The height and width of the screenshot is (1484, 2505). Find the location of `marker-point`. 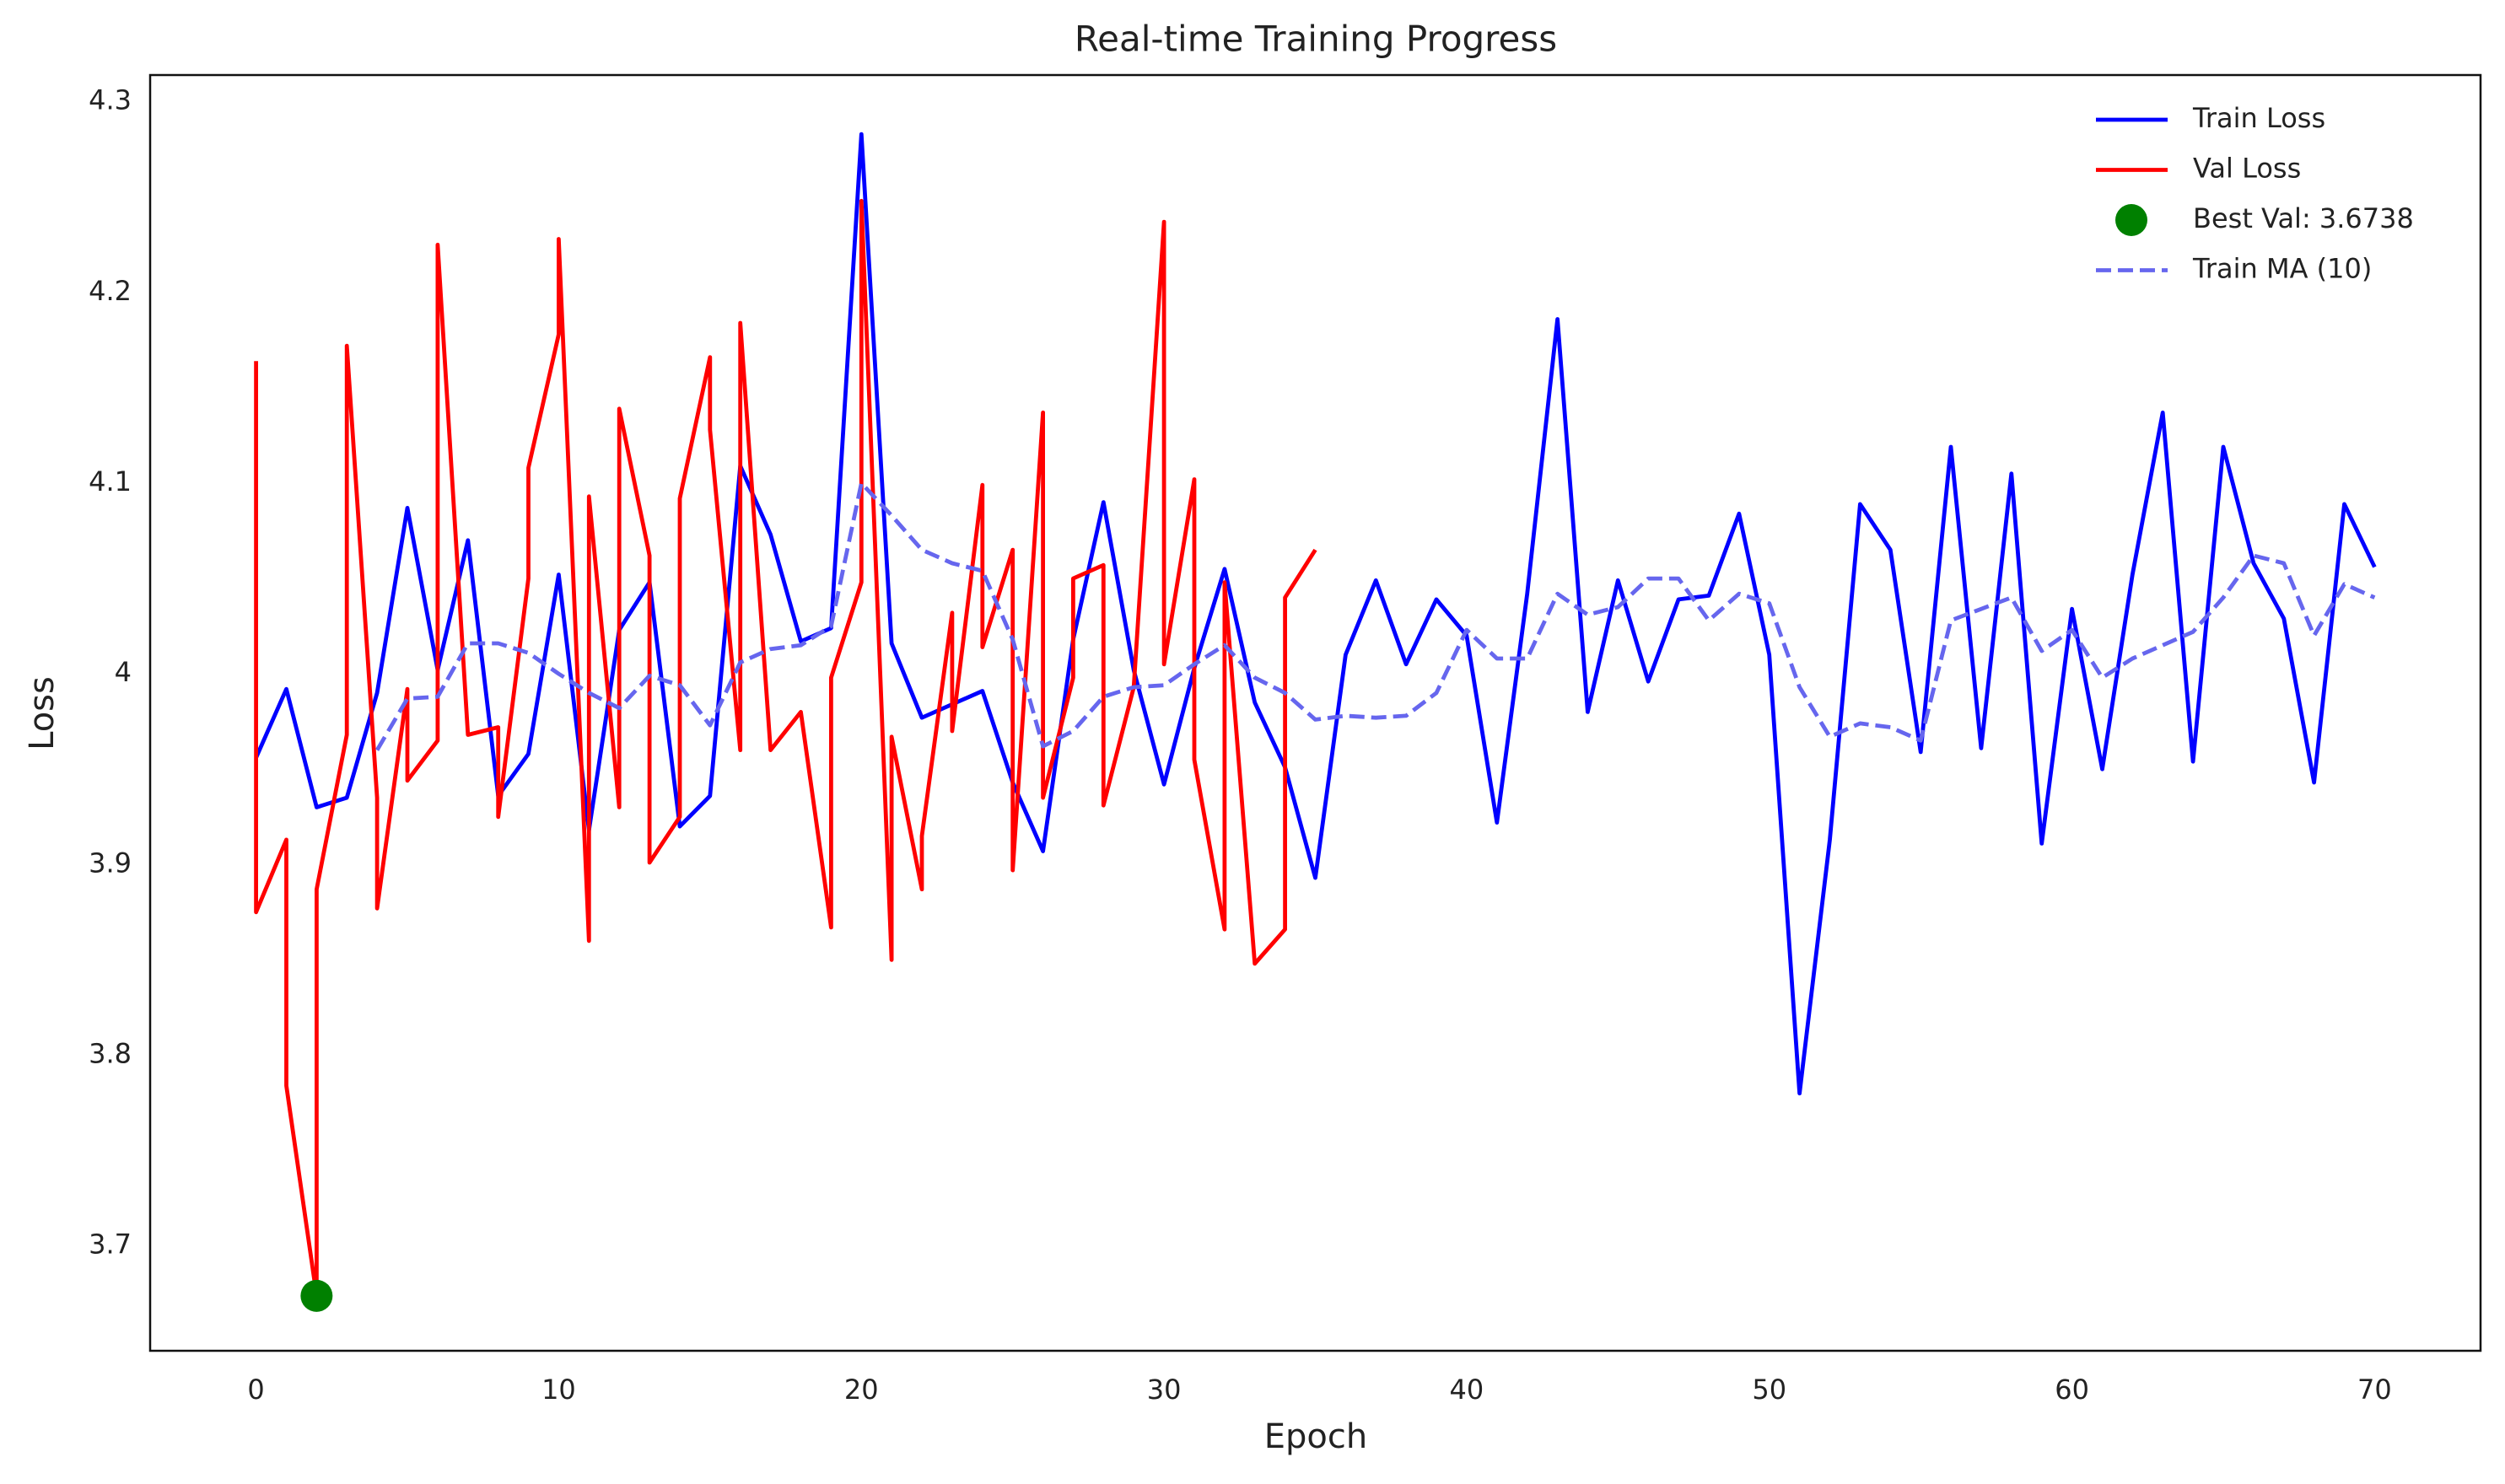

marker-point is located at coordinates (316, 1295).